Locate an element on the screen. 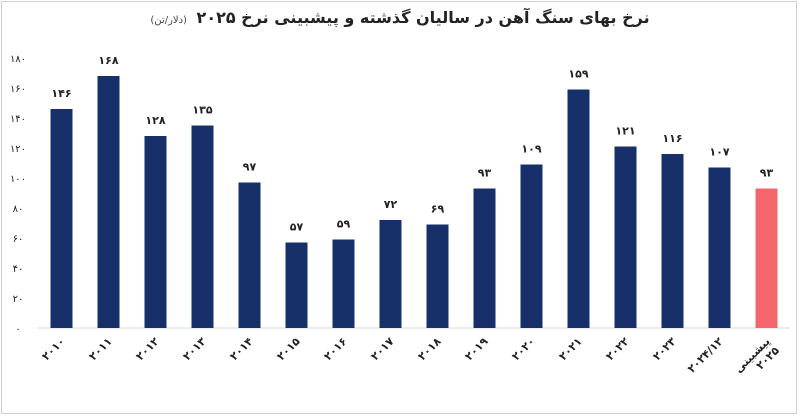 The image size is (800, 417). x-tick-label: ۲۰۱۹ is located at coordinates (476, 349).